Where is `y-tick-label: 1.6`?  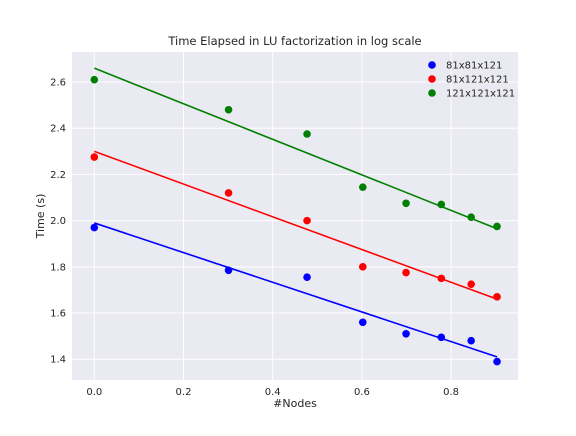 y-tick-label: 1.6 is located at coordinates (58, 314).